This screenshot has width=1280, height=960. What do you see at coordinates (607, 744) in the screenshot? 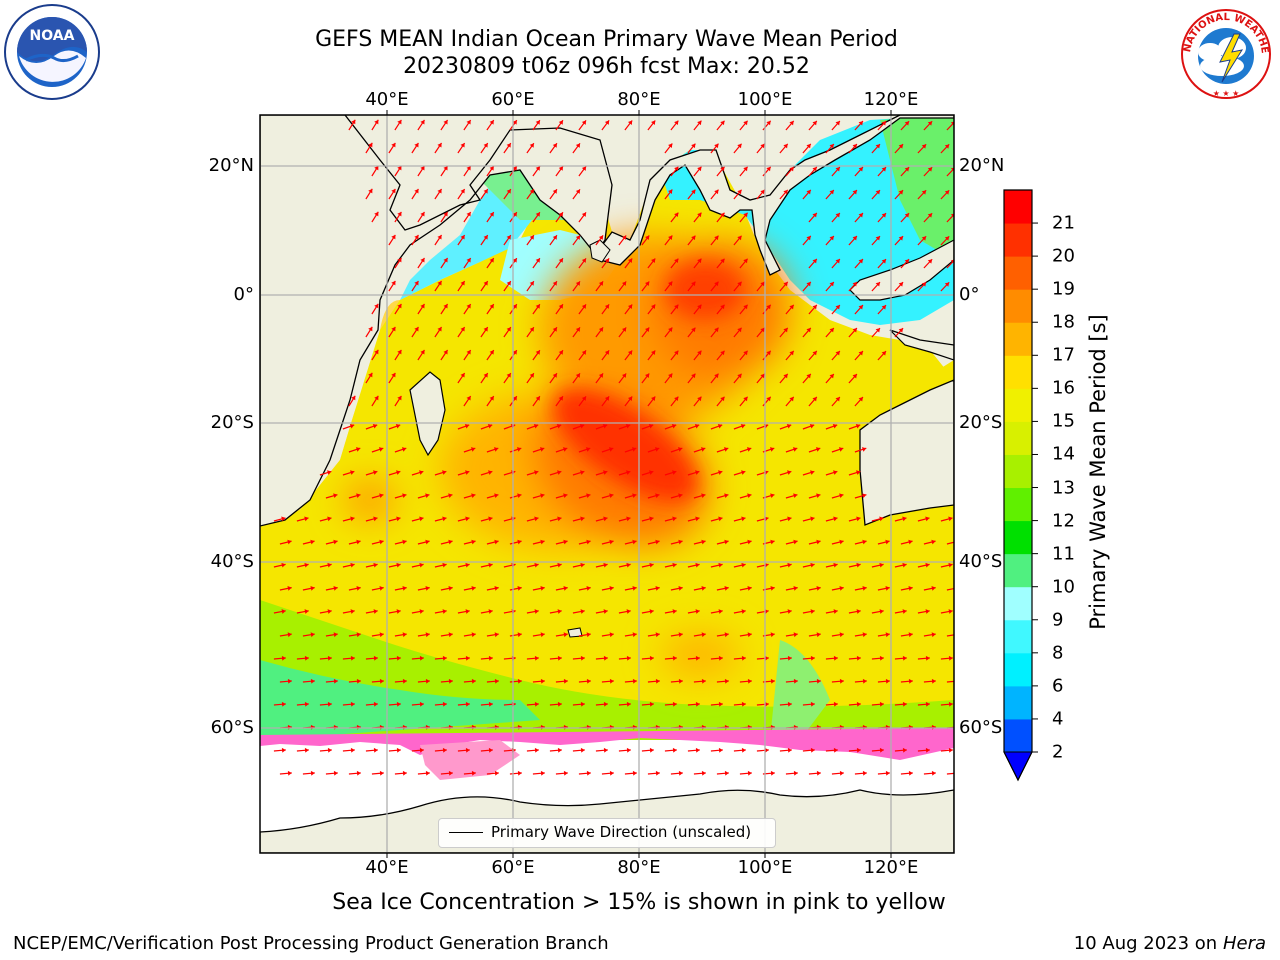
I see `sea-ice-pink` at bounding box center [607, 744].